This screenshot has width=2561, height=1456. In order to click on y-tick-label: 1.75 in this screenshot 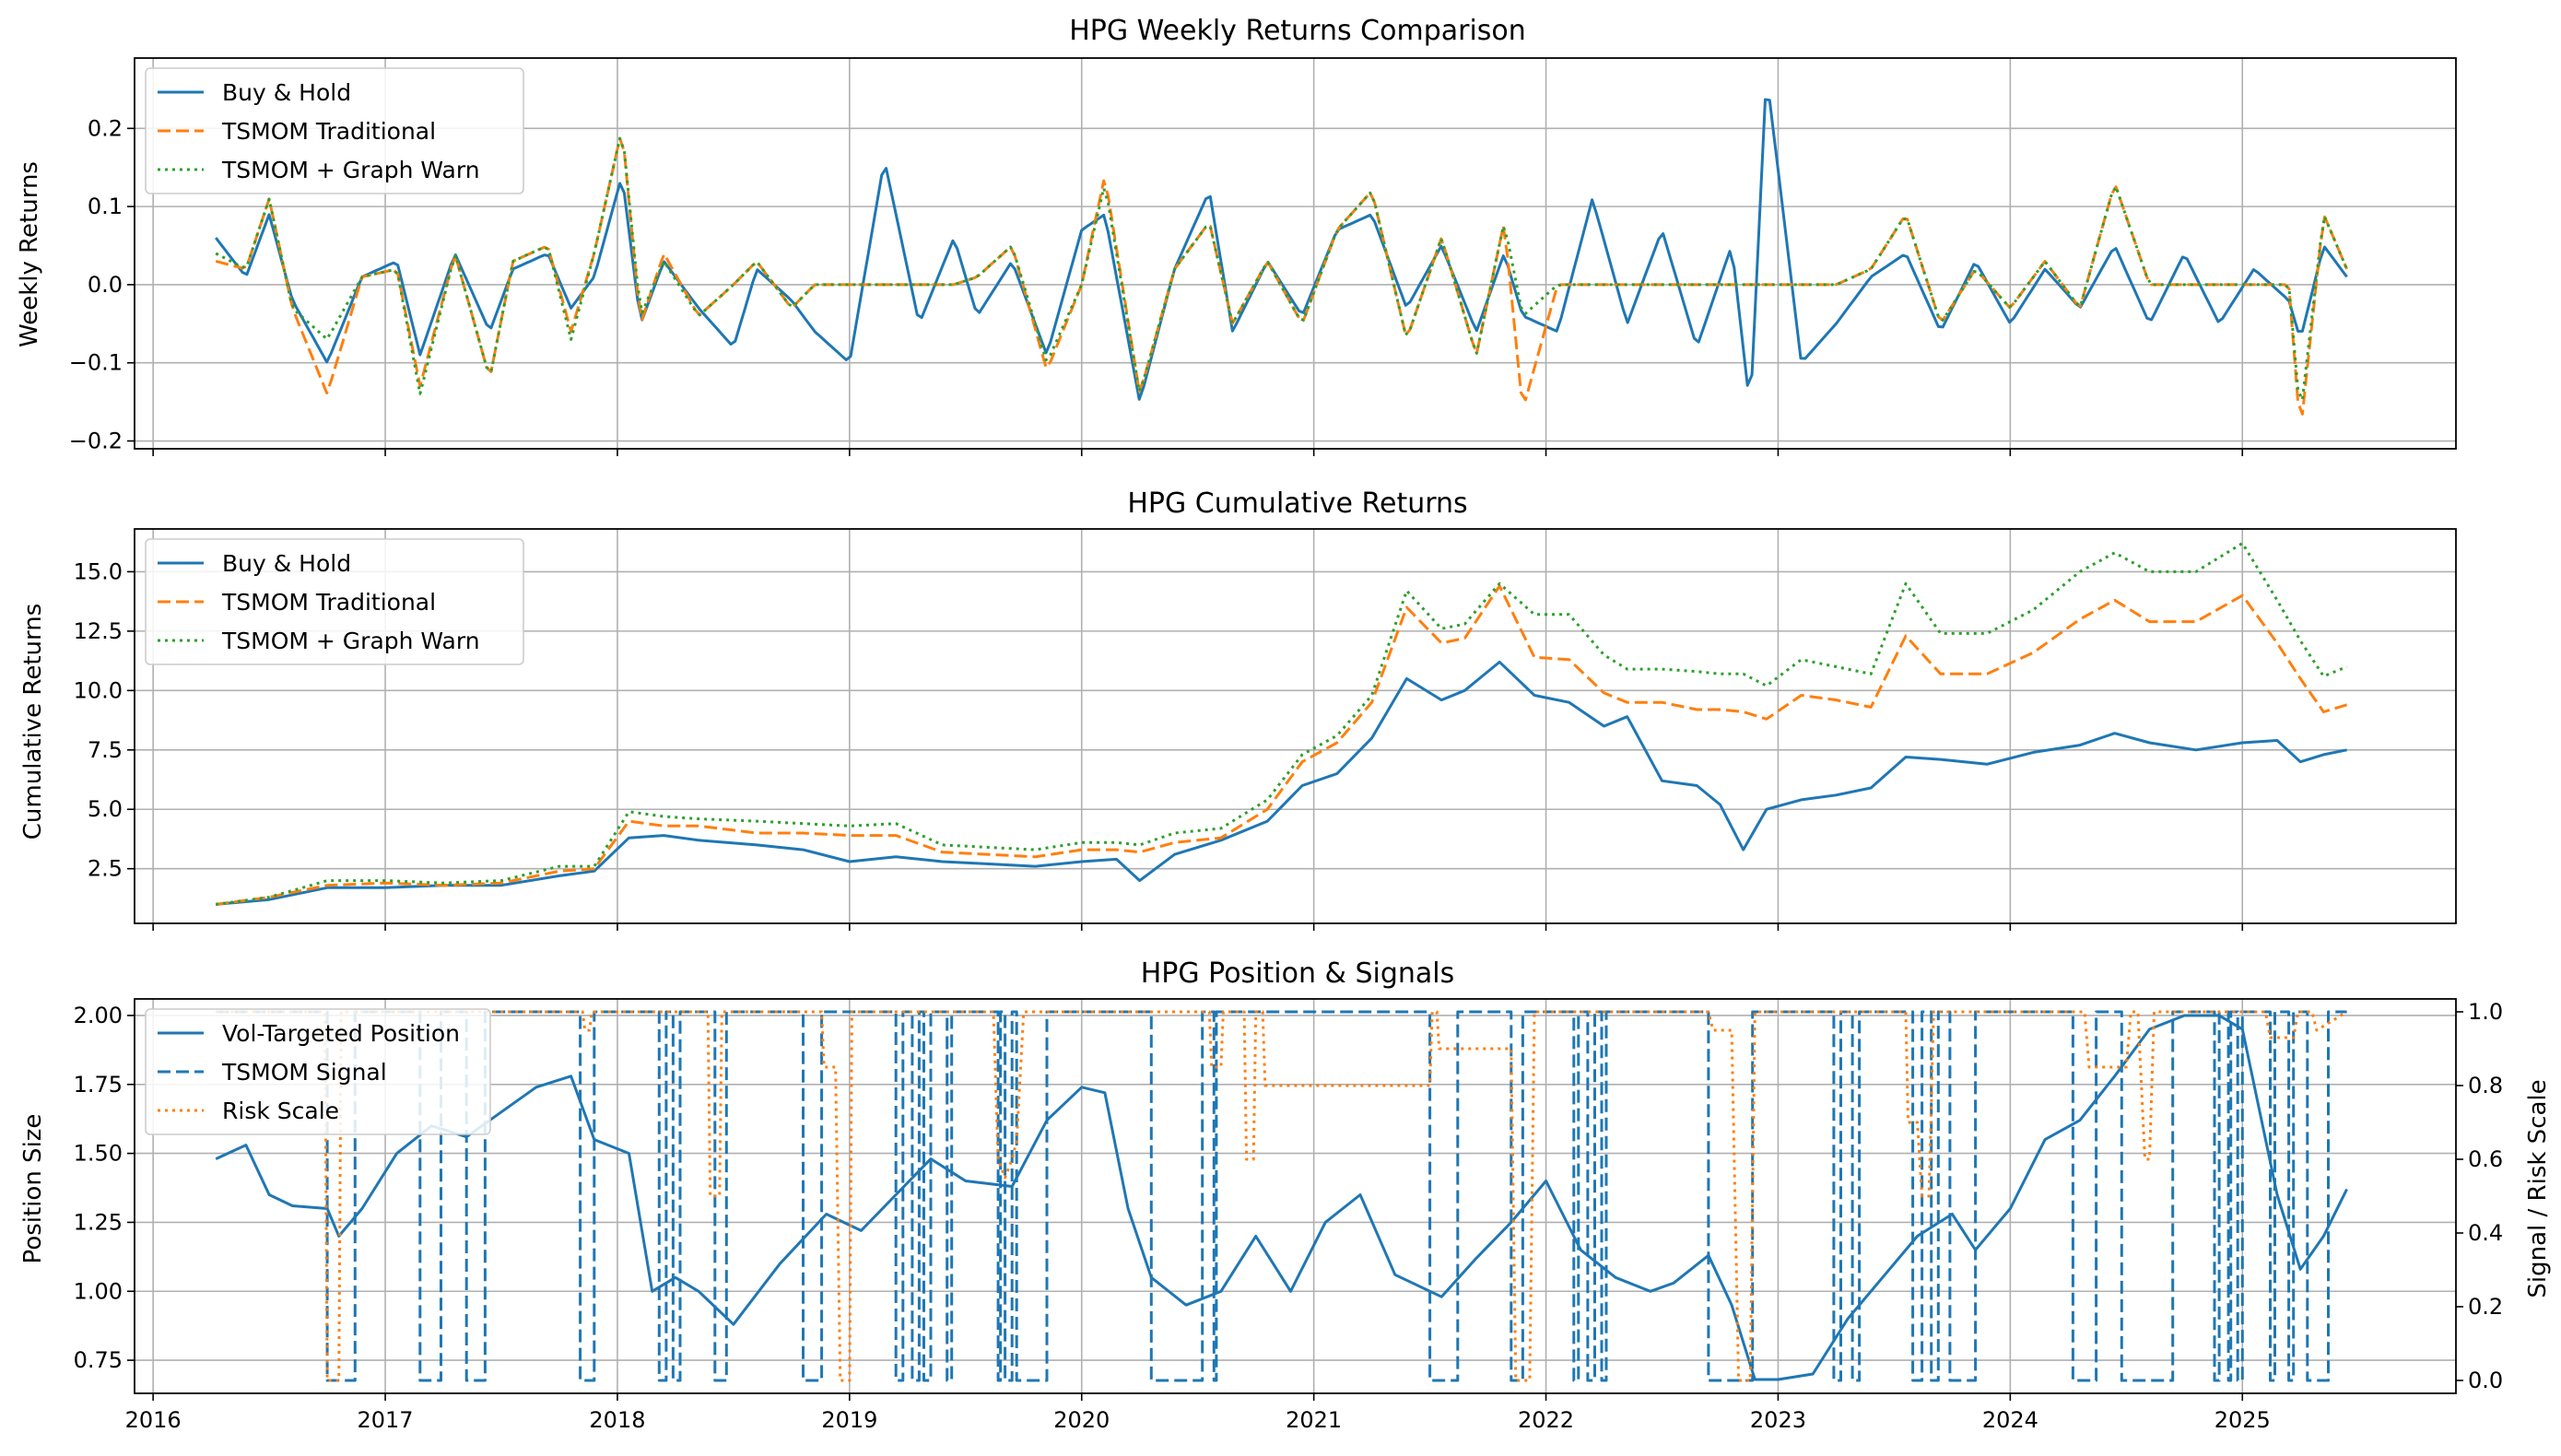, I will do `click(99, 1085)`.